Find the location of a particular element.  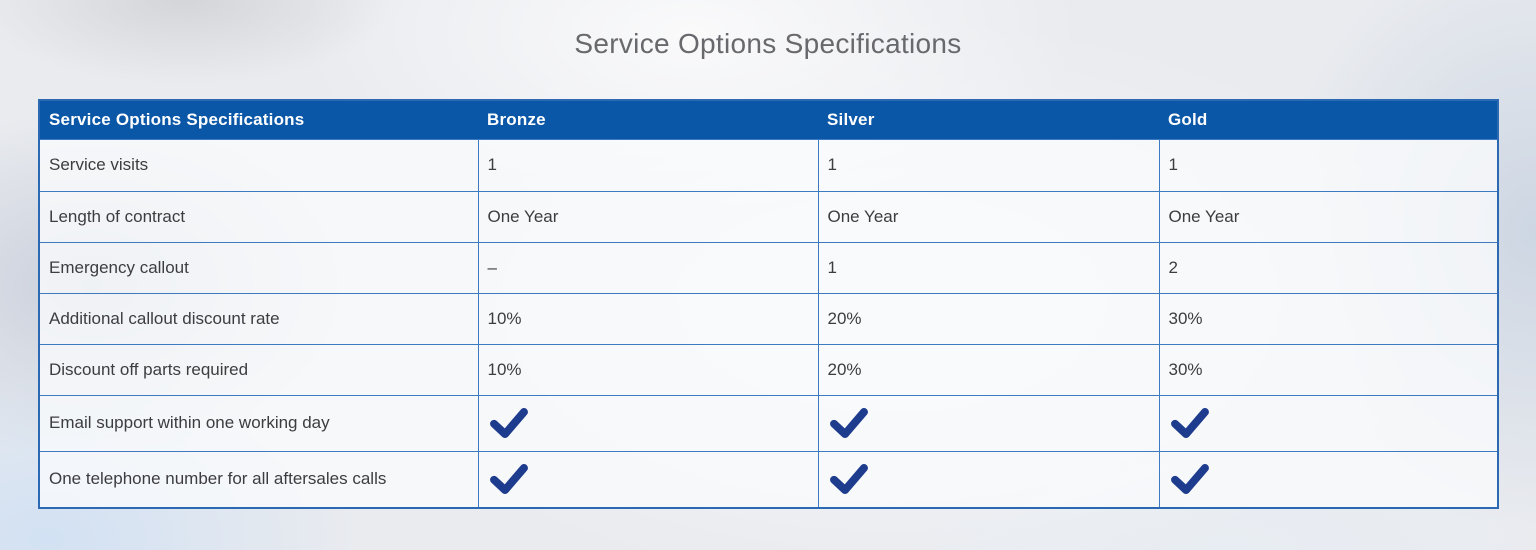

col-header-silver: Silver is located at coordinates (851, 119).